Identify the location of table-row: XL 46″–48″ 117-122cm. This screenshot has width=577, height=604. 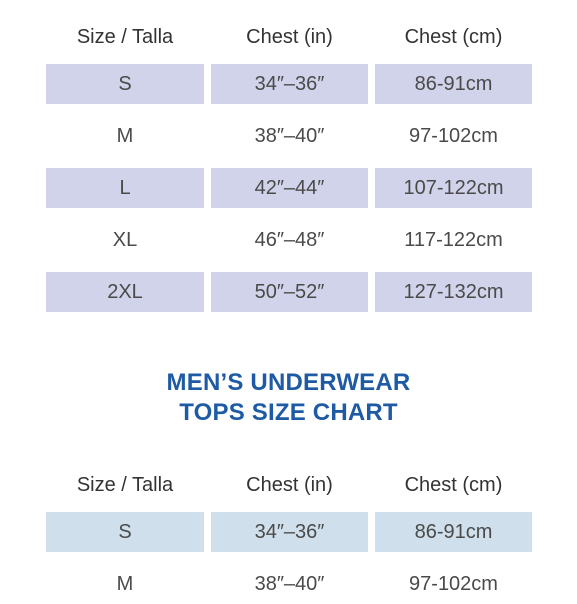
(288, 240).